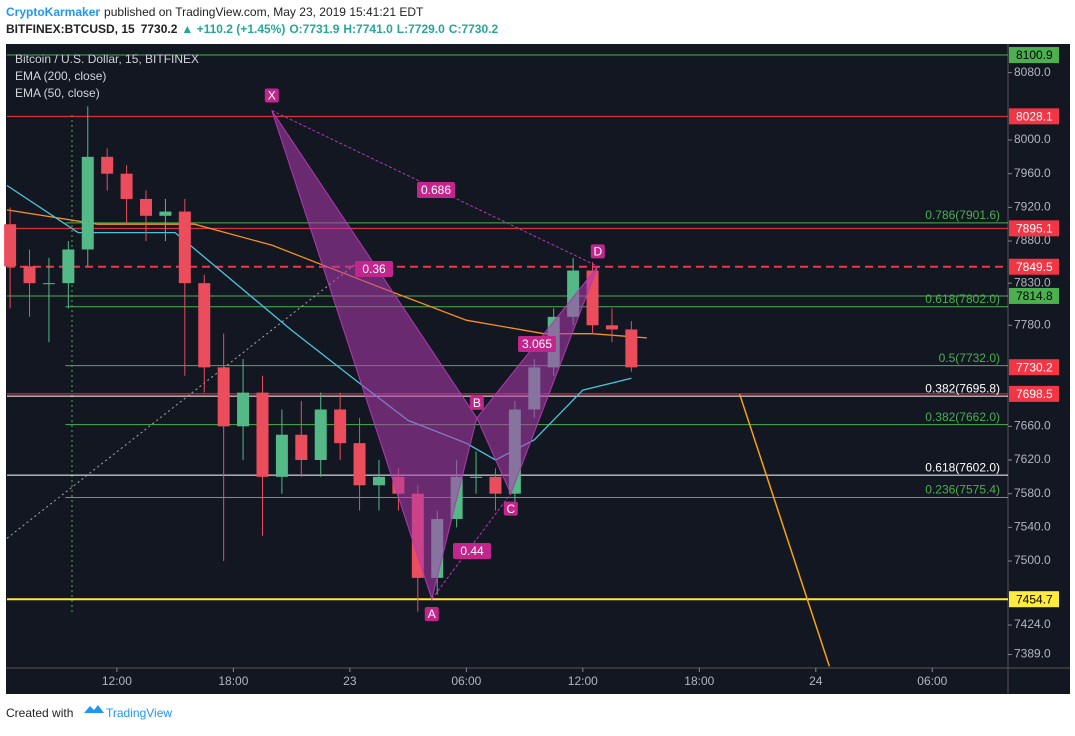 The image size is (1075, 736). Describe the element at coordinates (39, 713) in the screenshot. I see `footer-text: Created with` at that location.